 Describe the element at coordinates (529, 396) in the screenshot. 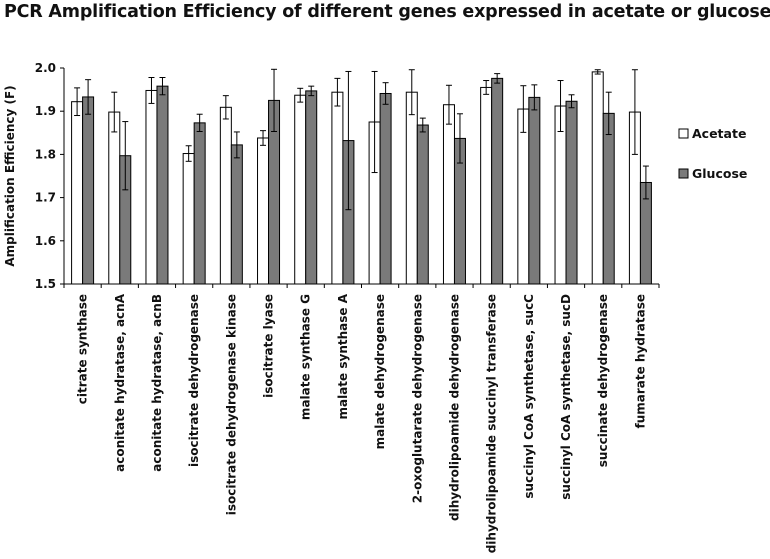

I see `x-category-label: succinyl CoA synthetase, sucC` at that location.